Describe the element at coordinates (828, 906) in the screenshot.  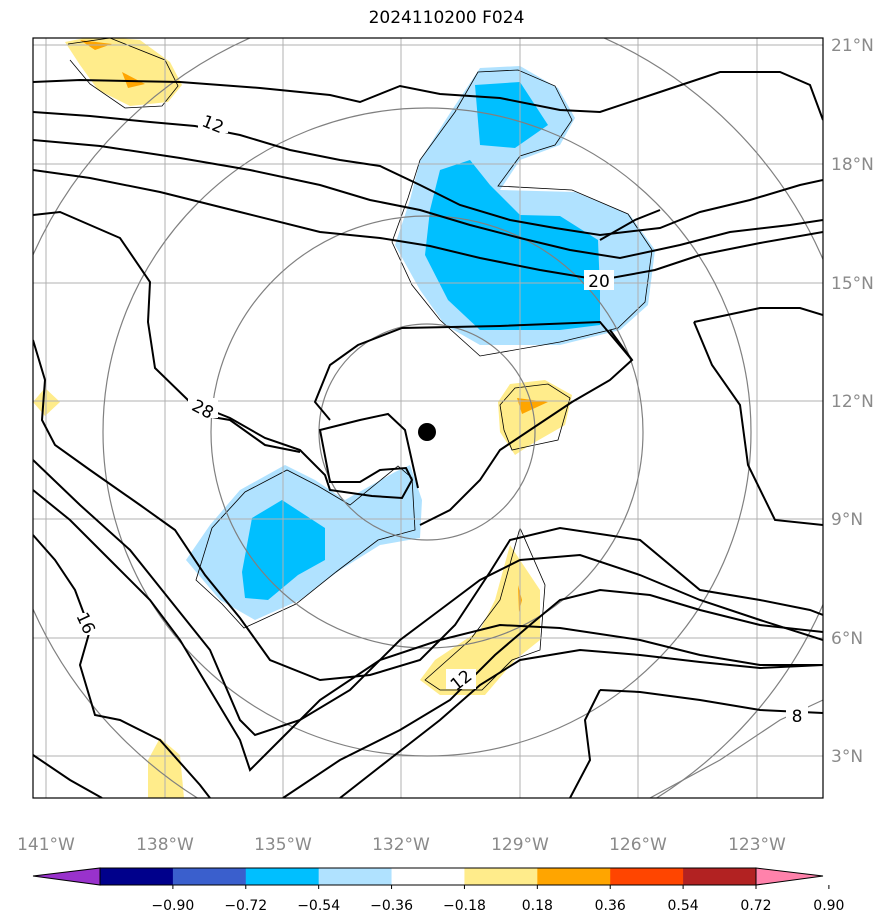
I see `colorbar-tick-label: 0.90` at that location.